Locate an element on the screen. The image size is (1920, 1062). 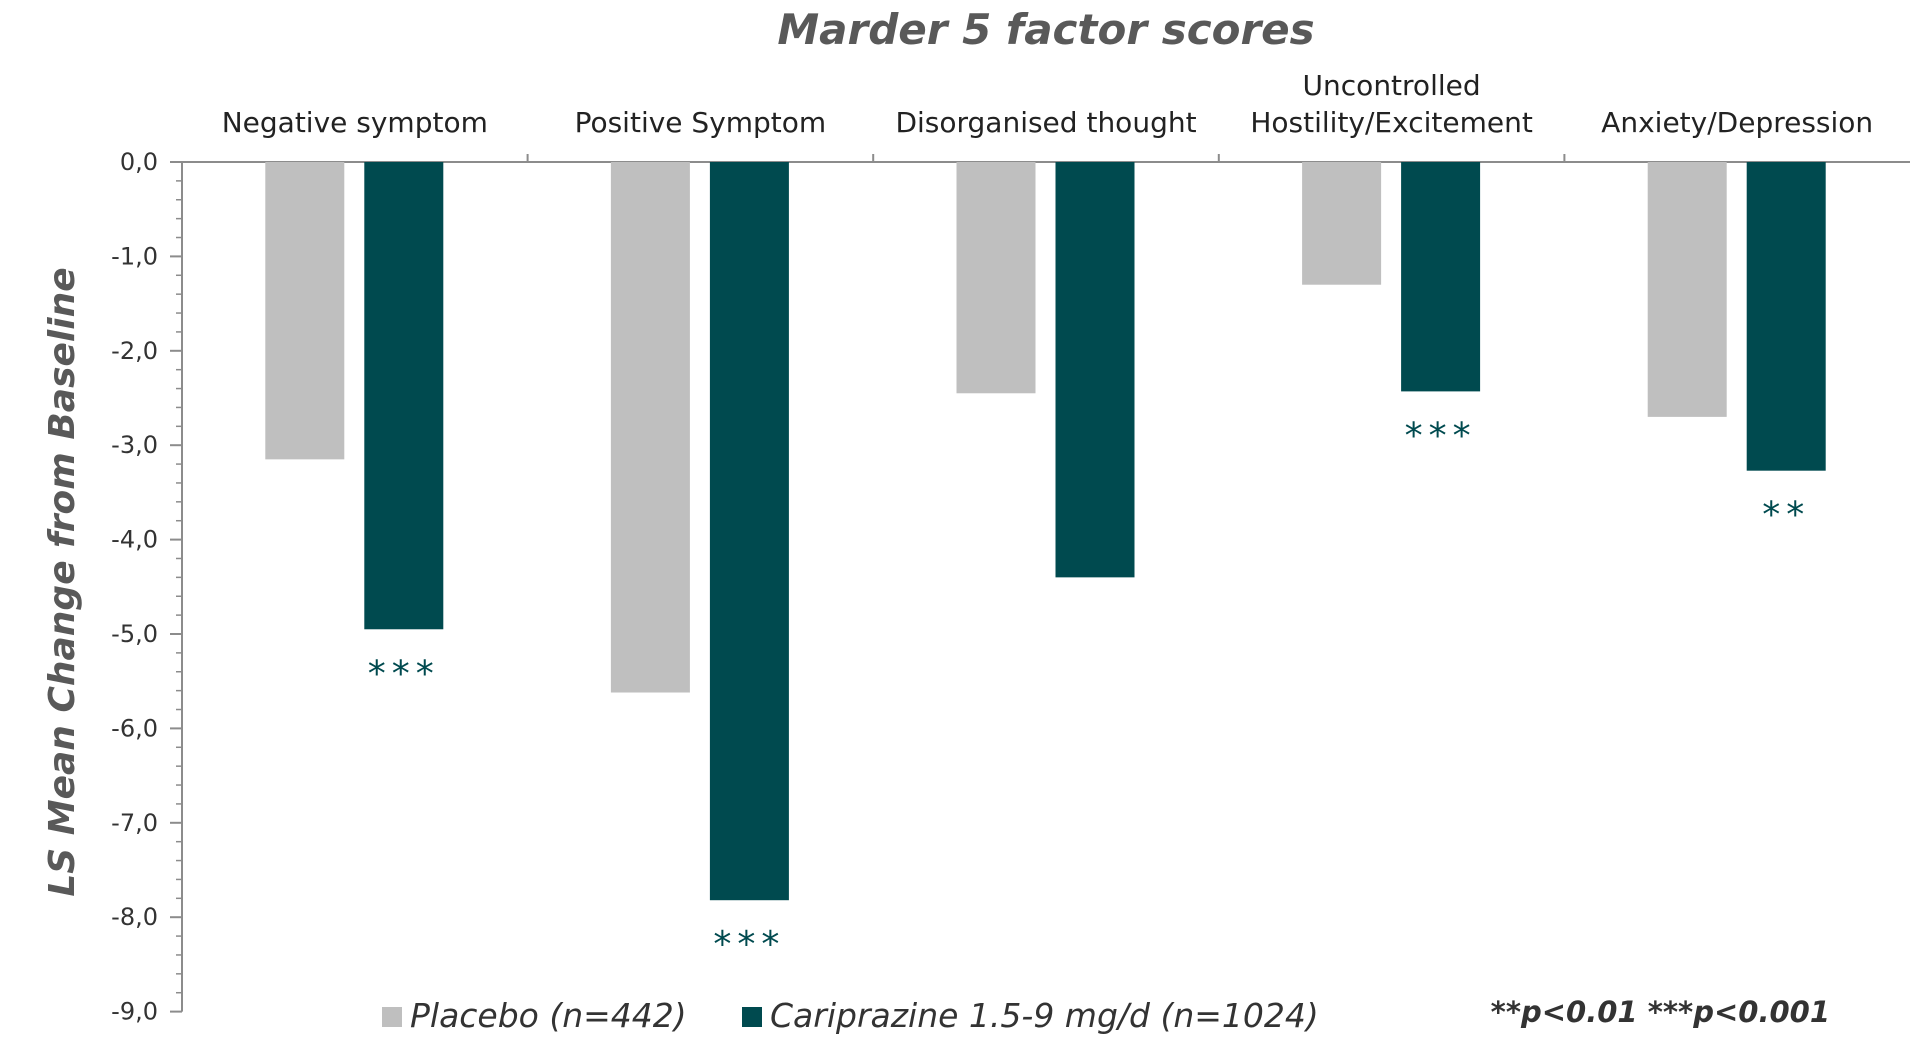
category-label: Uncontrolled is located at coordinates (1392, 85).